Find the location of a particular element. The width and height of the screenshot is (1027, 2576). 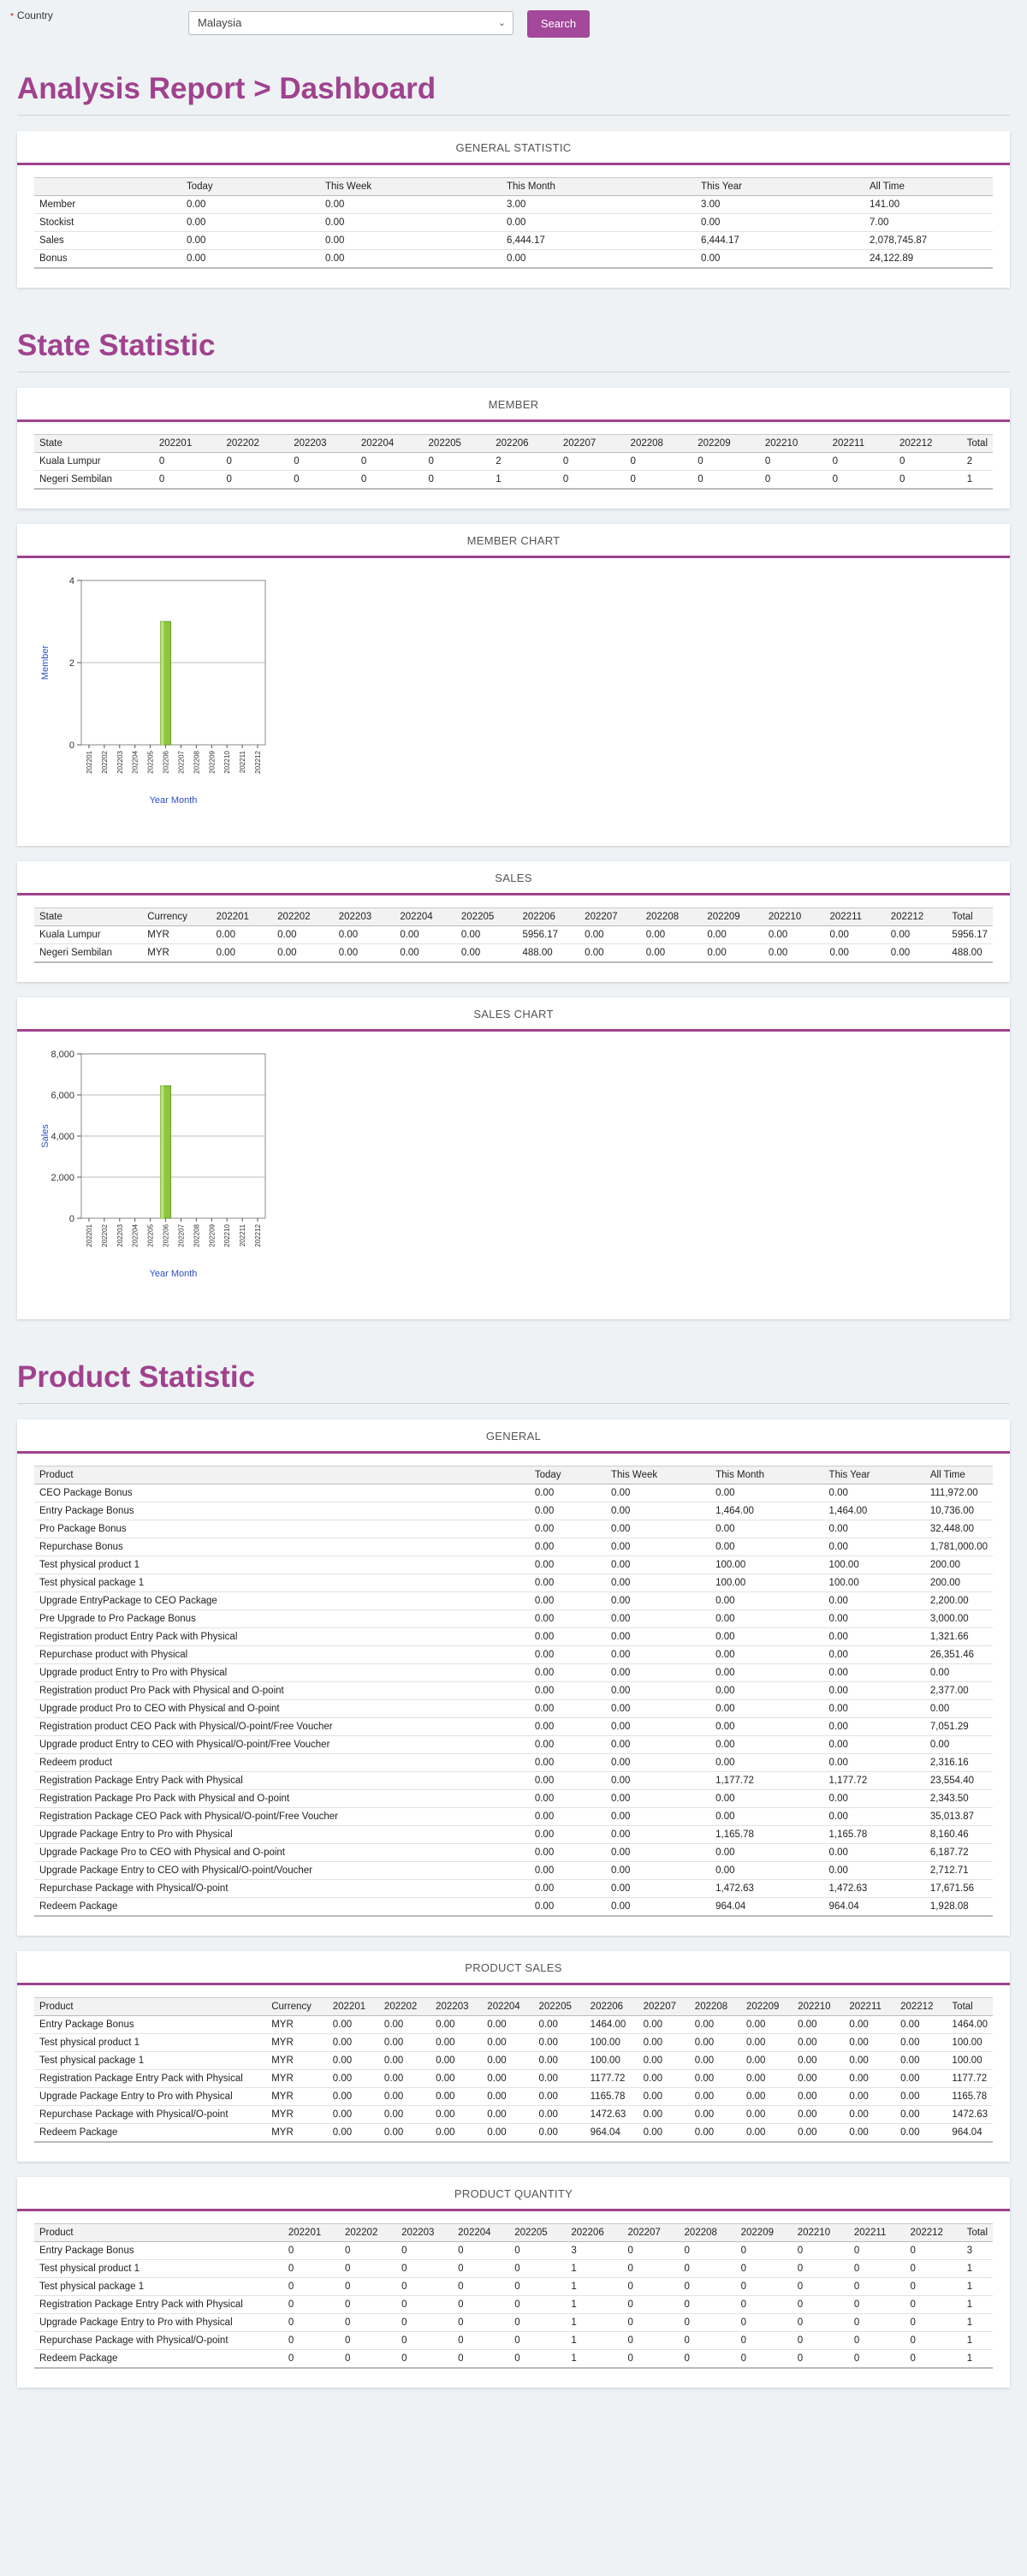

table-cell: 964.04 is located at coordinates (767, 1907).